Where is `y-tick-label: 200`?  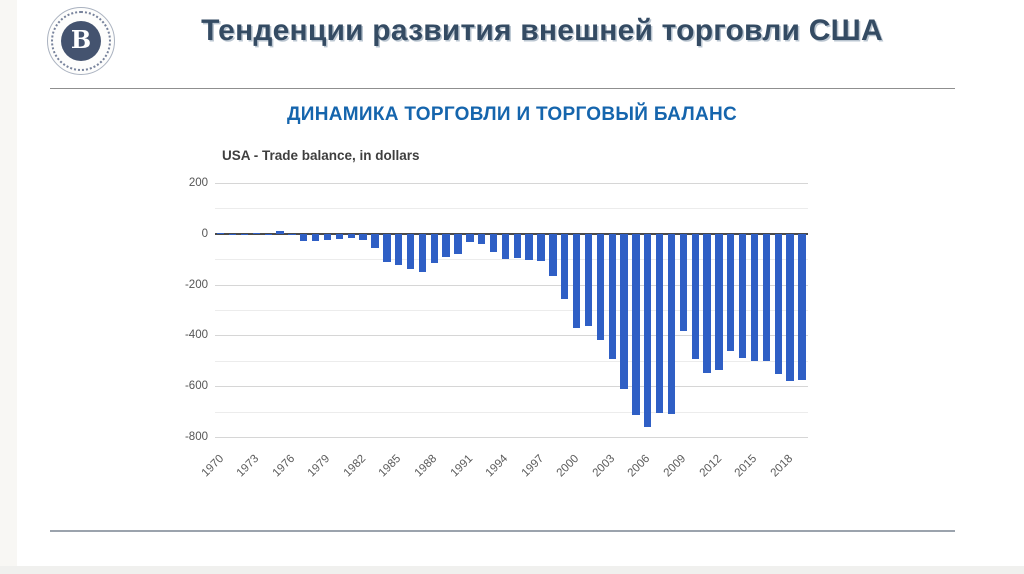
y-tick-label: 200 is located at coordinates (198, 183).